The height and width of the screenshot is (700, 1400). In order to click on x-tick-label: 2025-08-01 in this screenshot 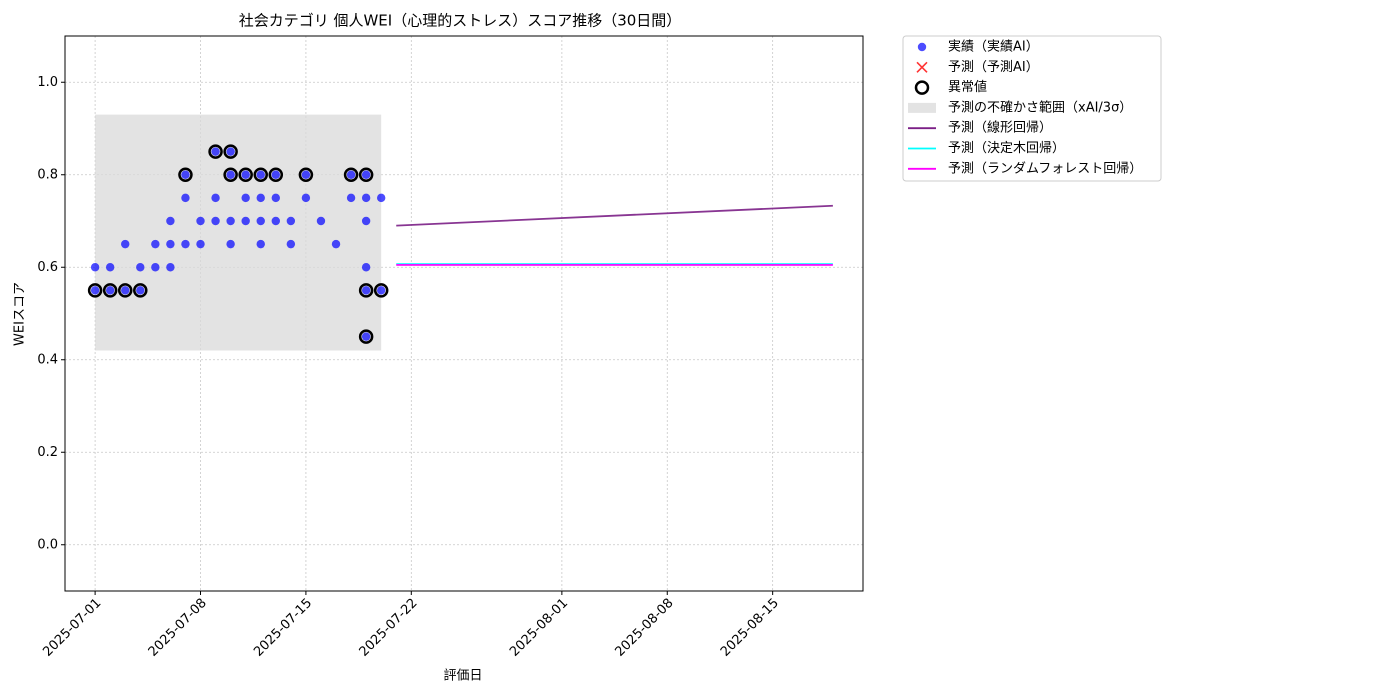, I will do `click(539, 628)`.